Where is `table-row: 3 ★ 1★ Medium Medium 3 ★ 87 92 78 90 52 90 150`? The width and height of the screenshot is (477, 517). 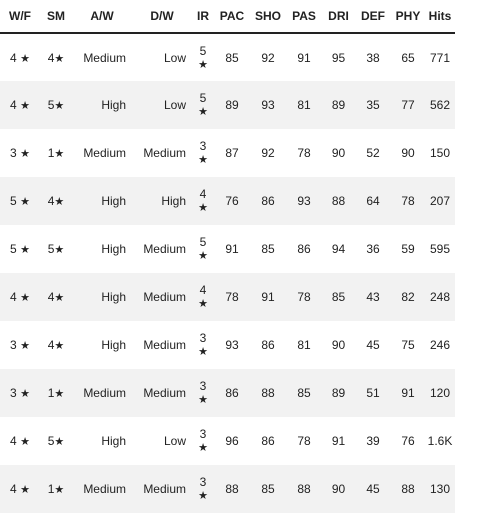
table-row: 3 ★ 1★ Medium Medium 3 ★ 87 92 78 90 52 90 150 is located at coordinates (227, 153).